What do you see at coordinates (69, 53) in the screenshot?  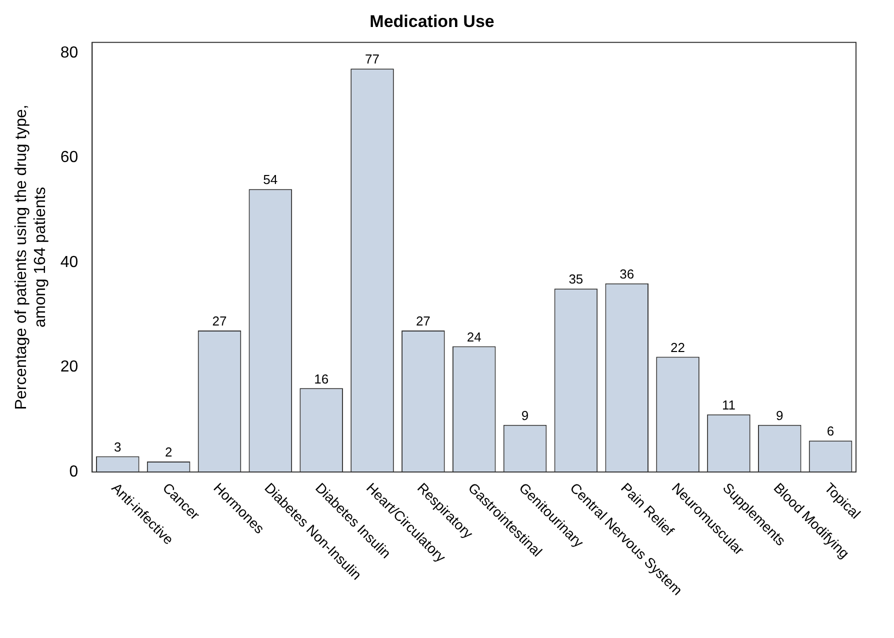 I see `y-tick-label: 80` at bounding box center [69, 53].